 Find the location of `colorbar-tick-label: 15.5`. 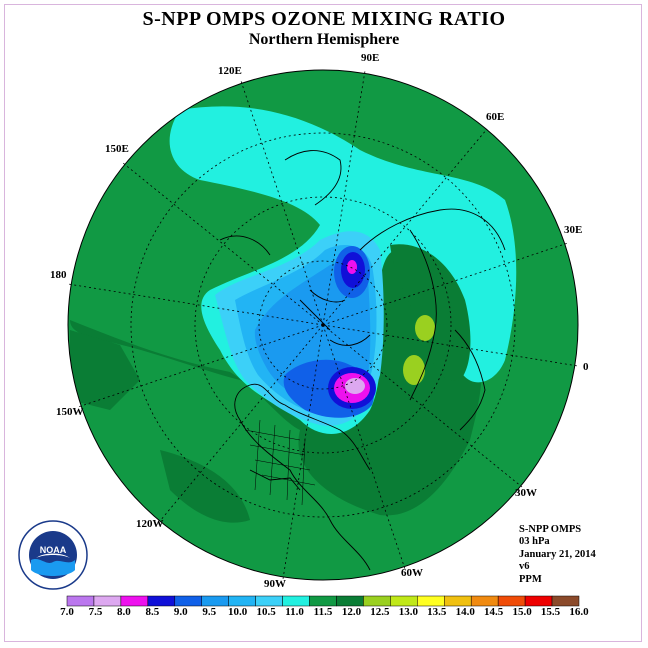

colorbar-tick-label: 15.5 is located at coordinates (550, 612).